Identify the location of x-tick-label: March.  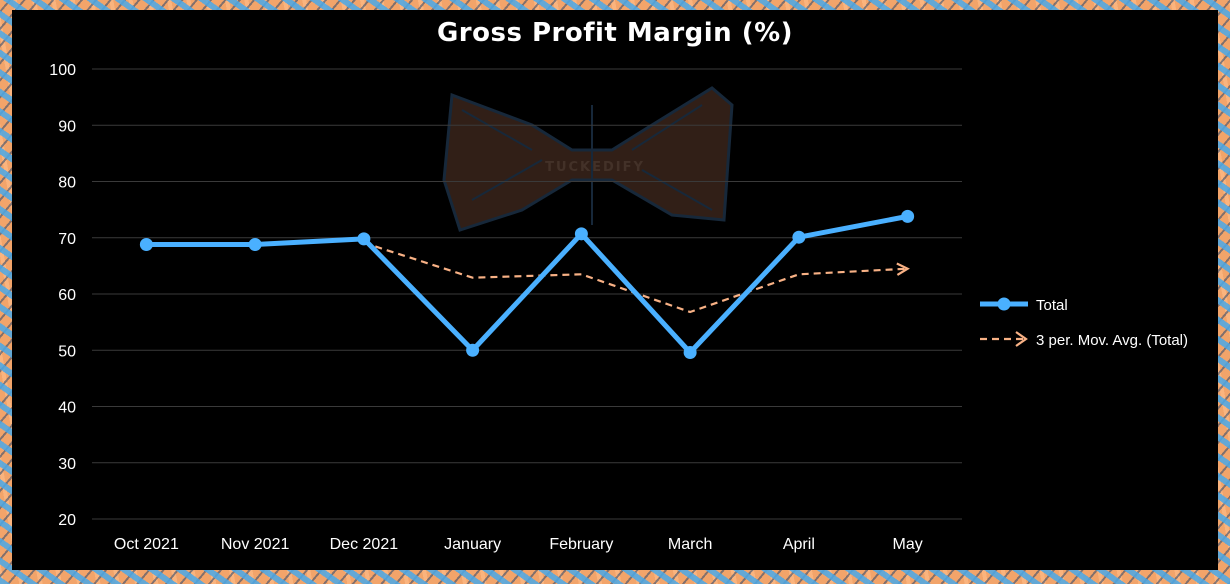
(690, 544).